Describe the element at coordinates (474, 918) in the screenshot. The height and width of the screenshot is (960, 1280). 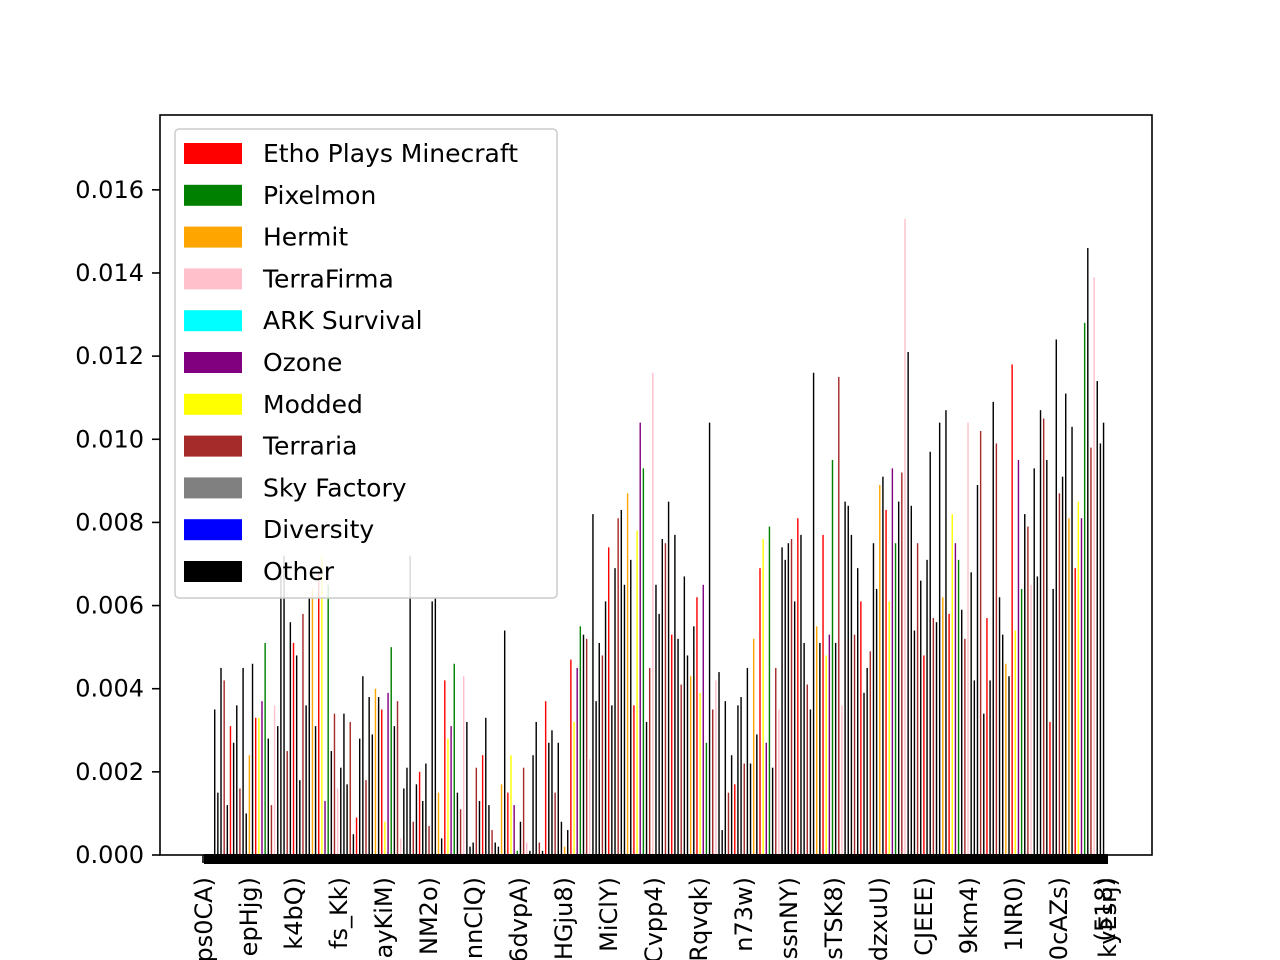
I see `x-tick-label: nnClQ)` at that location.